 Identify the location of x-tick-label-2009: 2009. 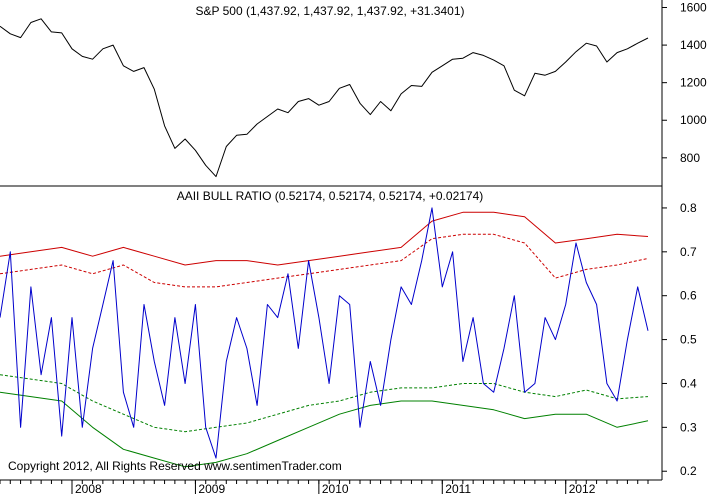
(211, 488).